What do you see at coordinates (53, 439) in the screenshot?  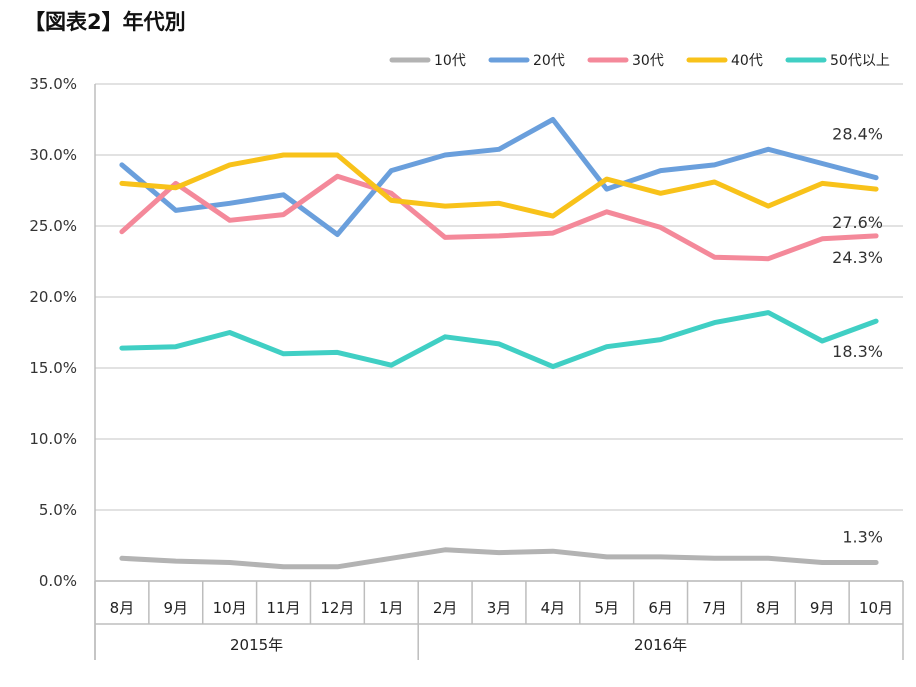 I see `y-tick-label: 10.0%` at bounding box center [53, 439].